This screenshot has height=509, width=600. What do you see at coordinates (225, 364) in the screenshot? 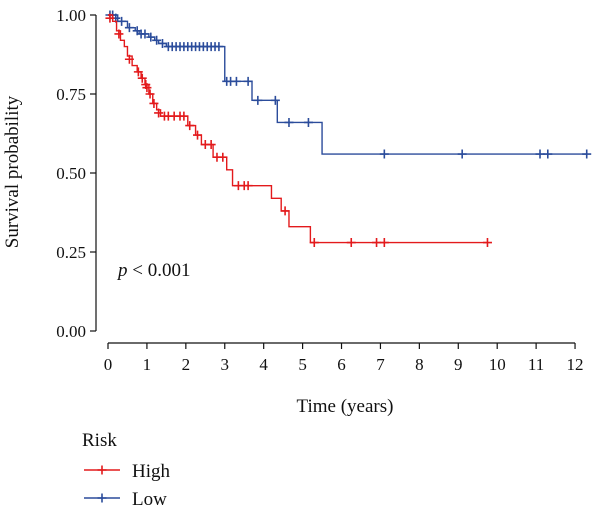
I see `x-tick-label: 3` at bounding box center [225, 364].